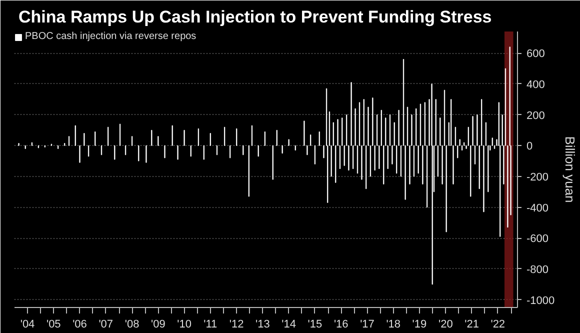 This screenshot has height=333, width=580. Describe the element at coordinates (537, 177) in the screenshot. I see `y-tick-label: -200` at that location.